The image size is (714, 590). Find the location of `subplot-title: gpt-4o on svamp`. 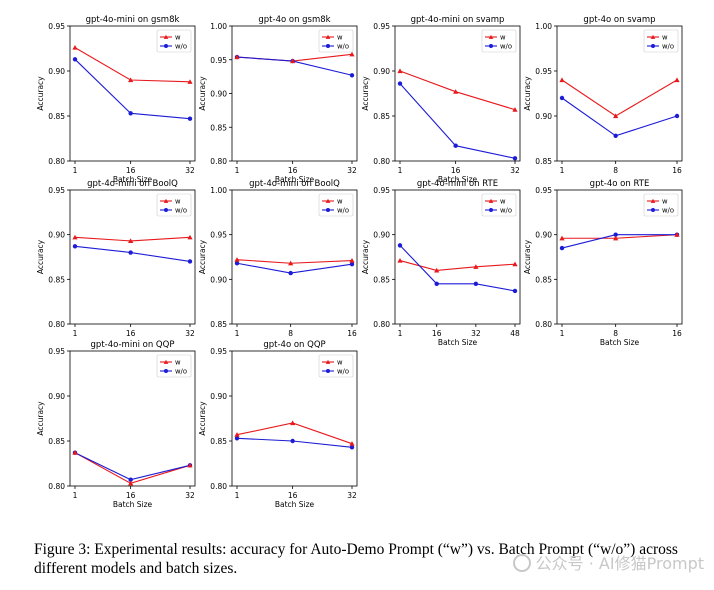

subplot-title: gpt-4o on svamp is located at coordinates (619, 20).